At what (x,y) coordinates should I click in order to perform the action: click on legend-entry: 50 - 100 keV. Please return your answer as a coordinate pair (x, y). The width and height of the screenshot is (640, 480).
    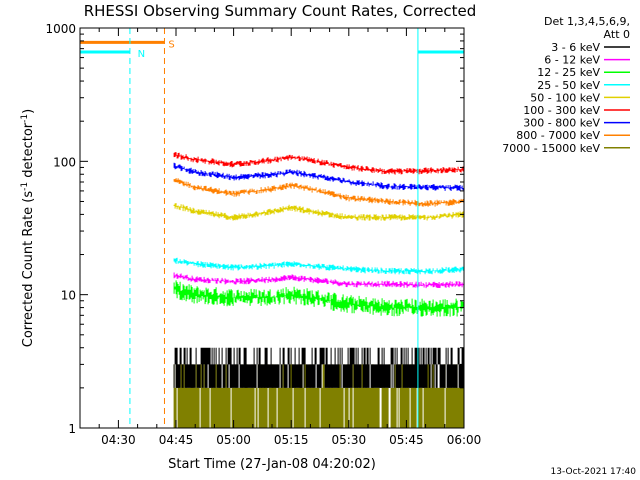
    Looking at the image, I should click on (580, 97).